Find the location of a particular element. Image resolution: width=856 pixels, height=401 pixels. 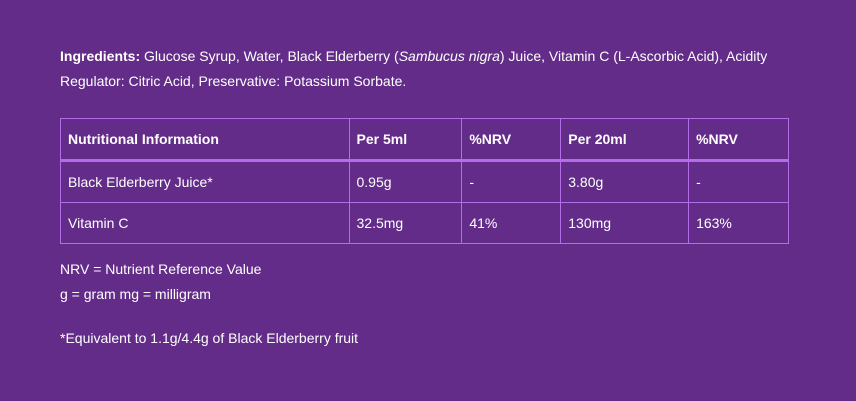

table-cell: Black Elderberry Juice* is located at coordinates (205, 181).